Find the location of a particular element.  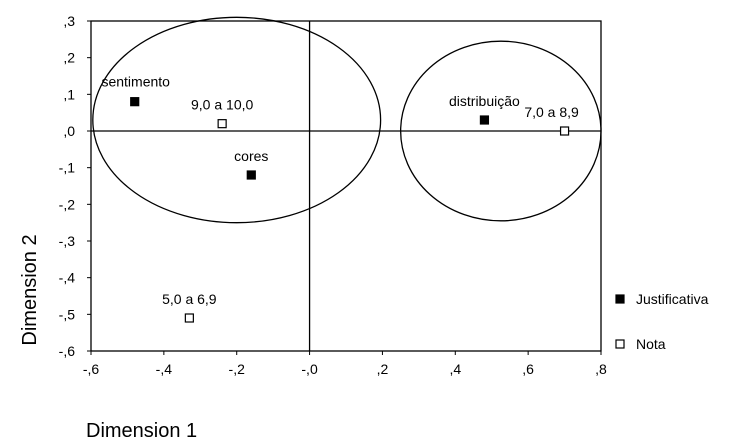

legend-marker-justificativa is located at coordinates (620, 299).